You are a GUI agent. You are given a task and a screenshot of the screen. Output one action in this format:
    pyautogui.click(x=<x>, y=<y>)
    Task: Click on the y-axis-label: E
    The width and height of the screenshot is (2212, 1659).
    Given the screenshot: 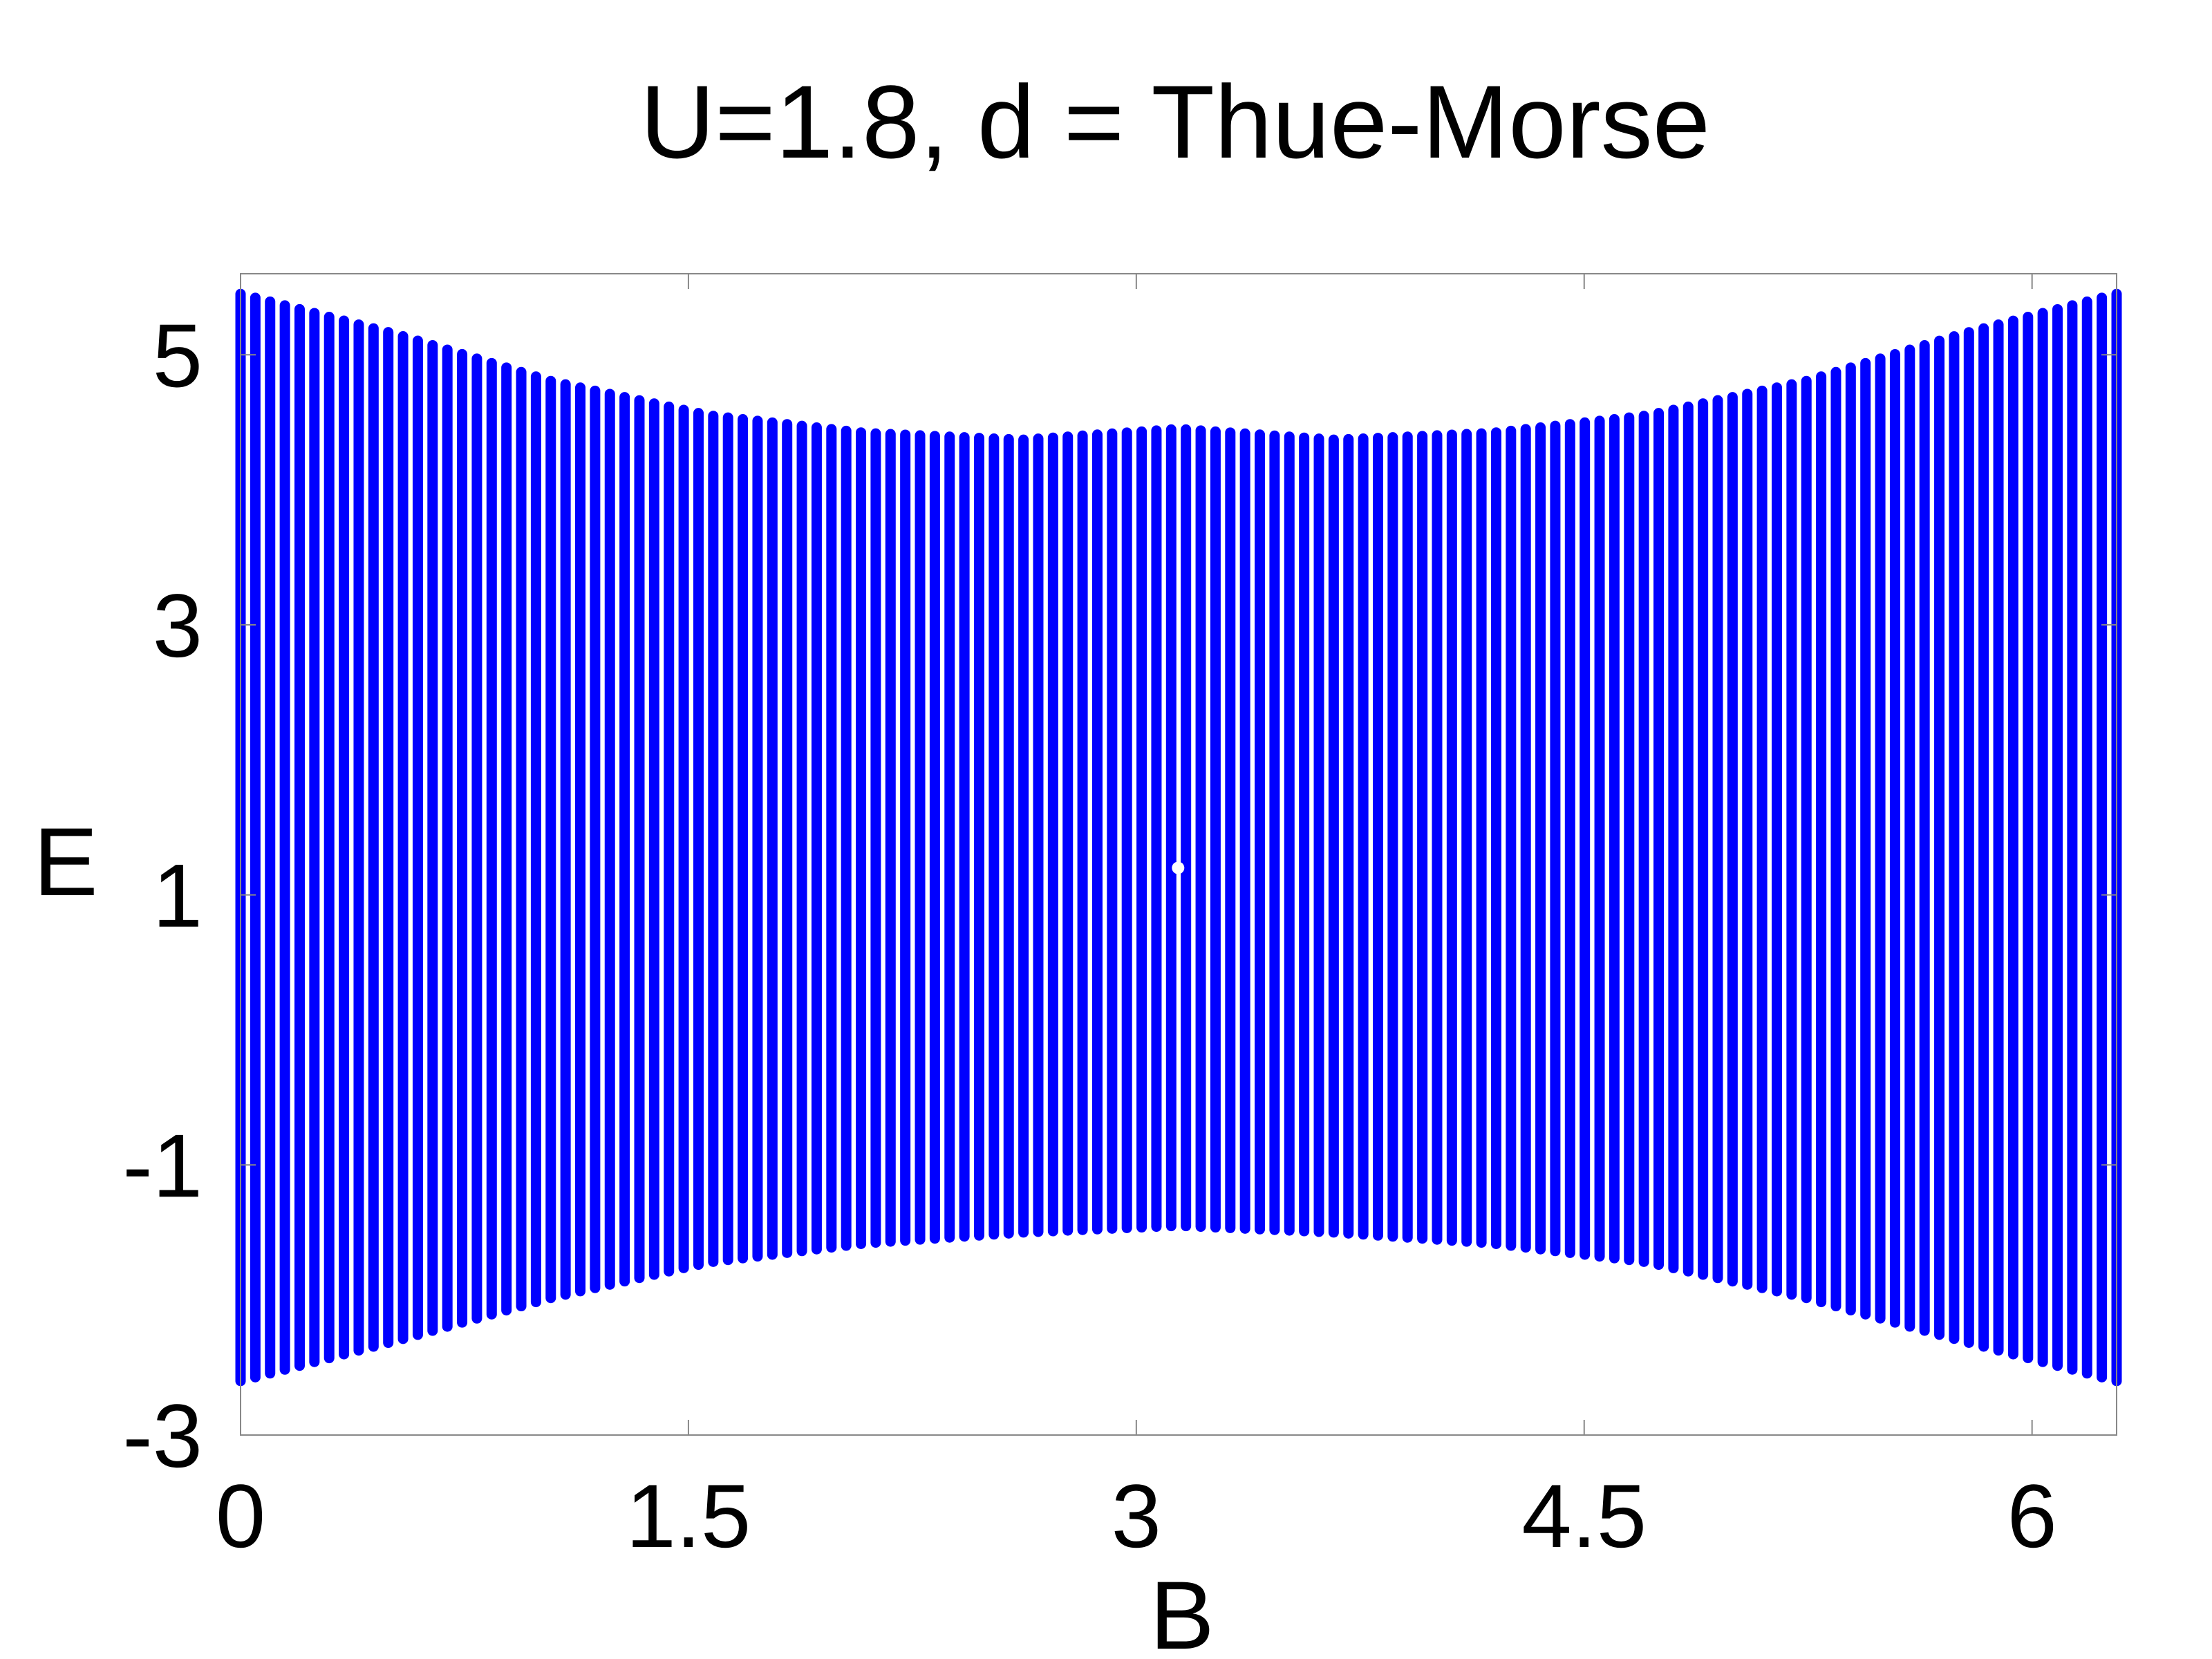 What is the action you would take?
    pyautogui.click(x=65, y=861)
    